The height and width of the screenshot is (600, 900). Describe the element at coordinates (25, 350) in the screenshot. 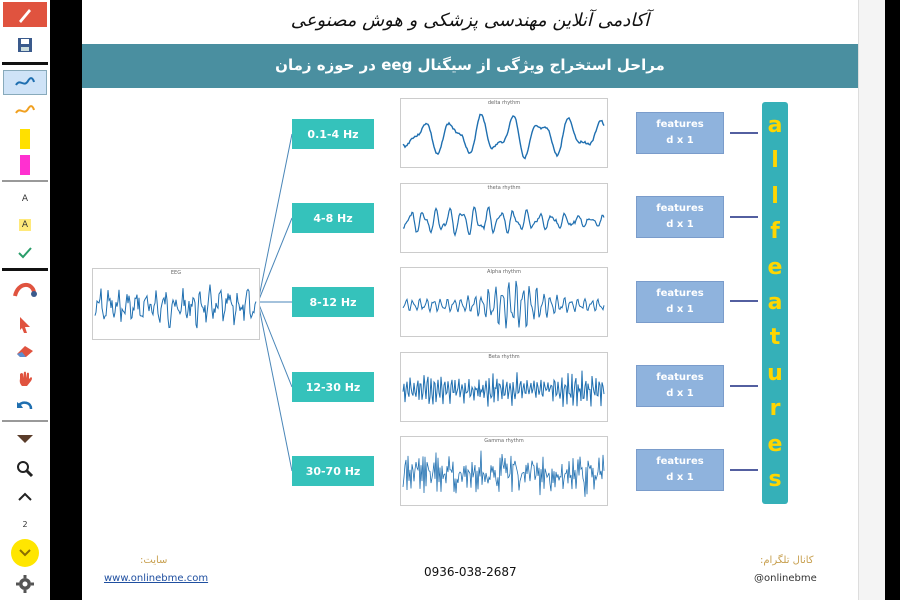

I see `eraser-icon` at that location.